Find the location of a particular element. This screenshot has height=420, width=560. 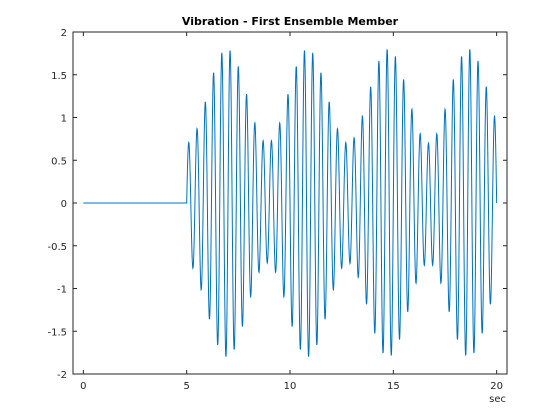

x-tick-label: 15 is located at coordinates (393, 386).